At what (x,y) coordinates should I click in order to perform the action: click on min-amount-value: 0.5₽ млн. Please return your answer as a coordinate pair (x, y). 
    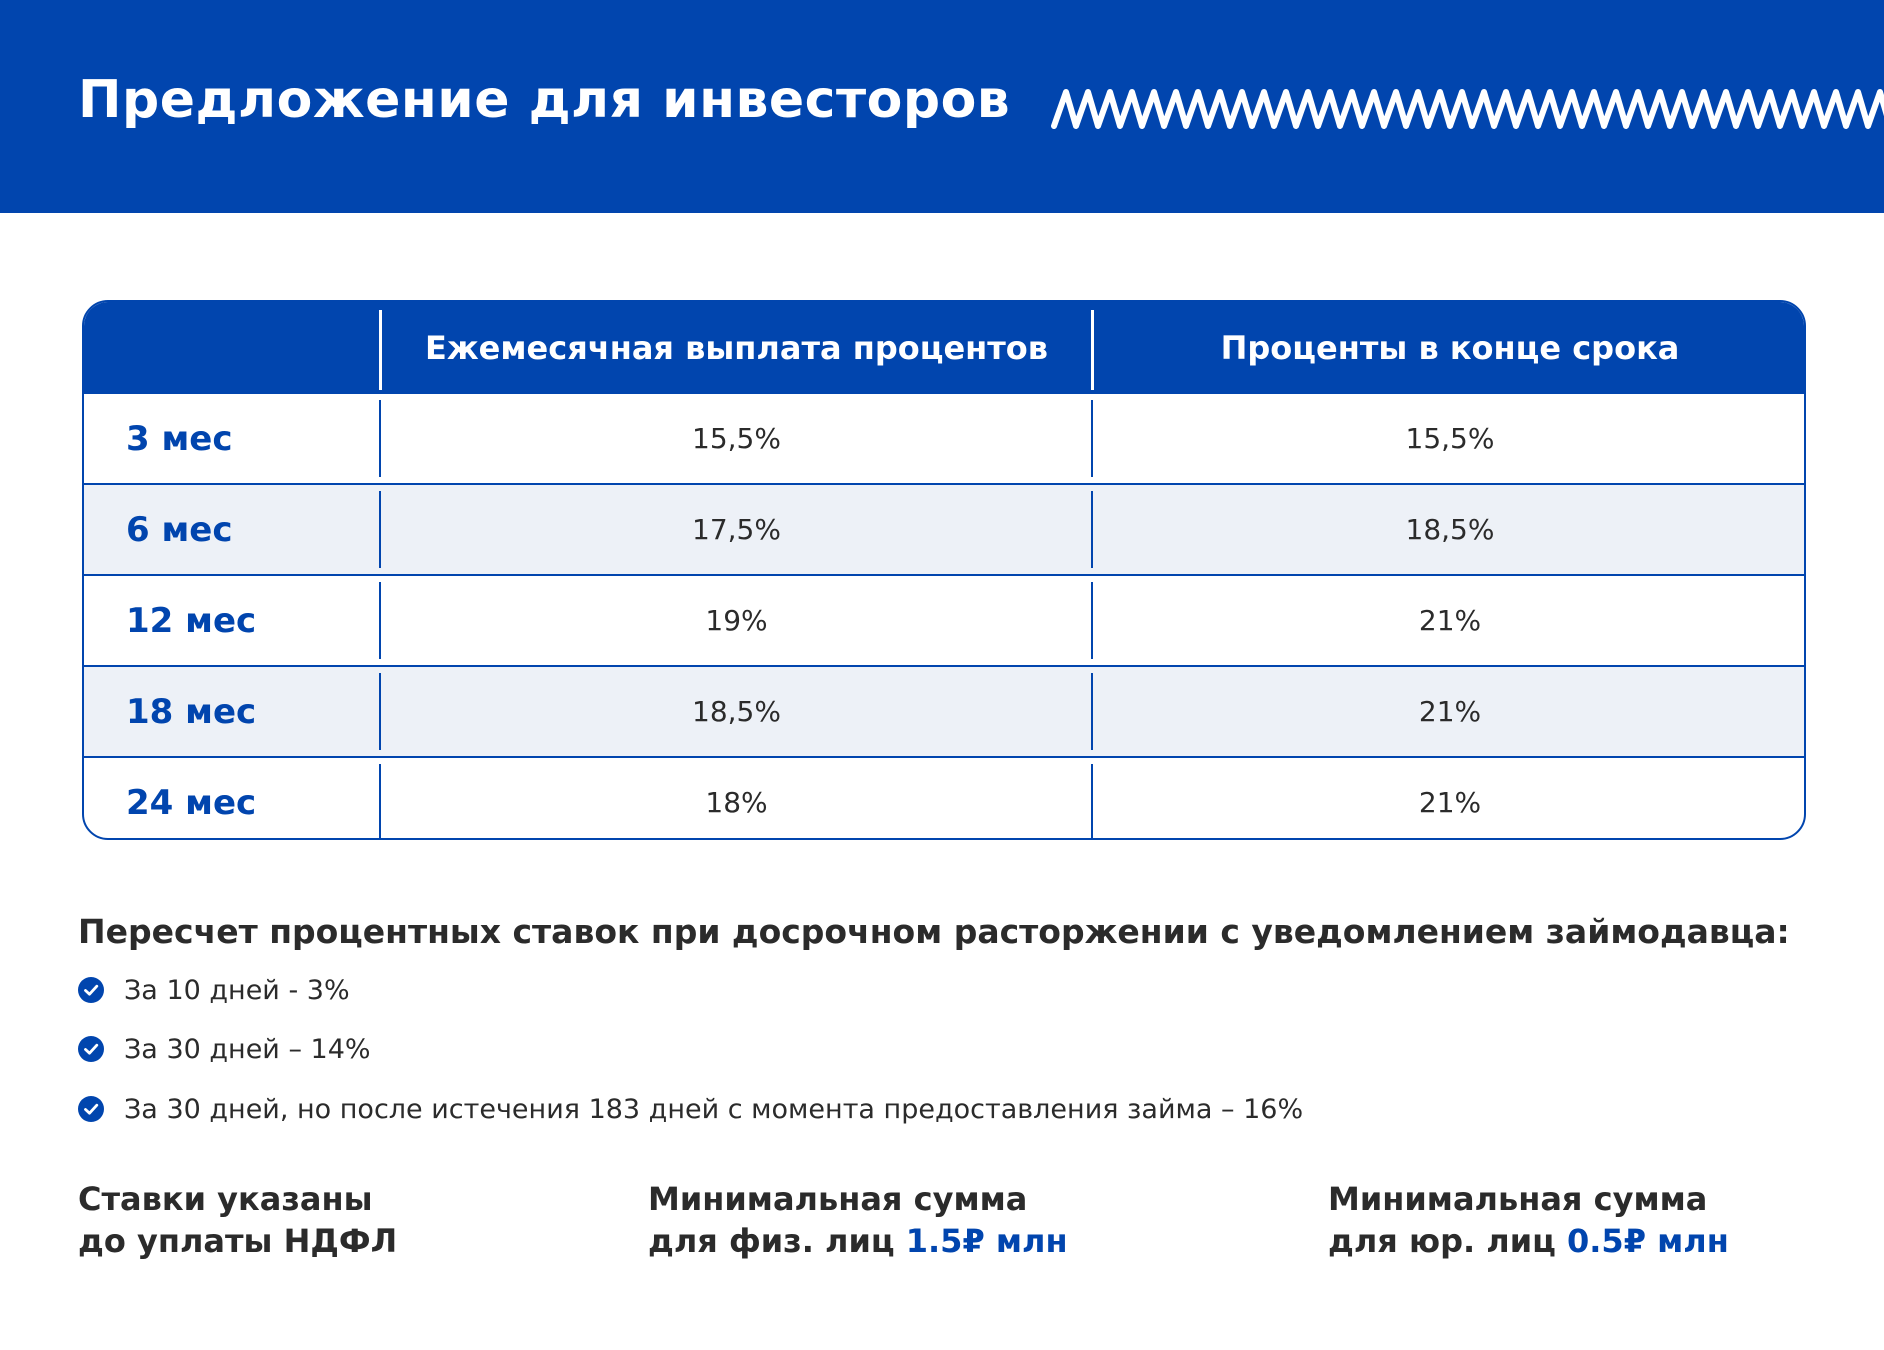
    Looking at the image, I should click on (1648, 1241).